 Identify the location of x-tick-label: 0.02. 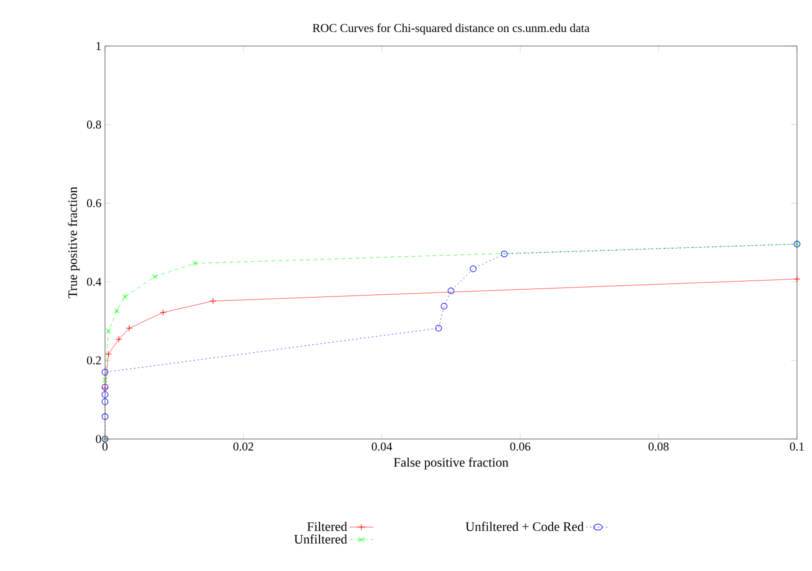
(243, 446).